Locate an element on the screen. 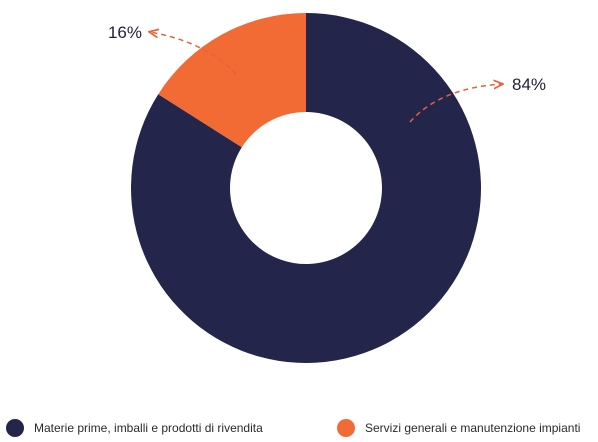  legend-label-1: Servizi generali e manutenzione impianti is located at coordinates (472, 428).